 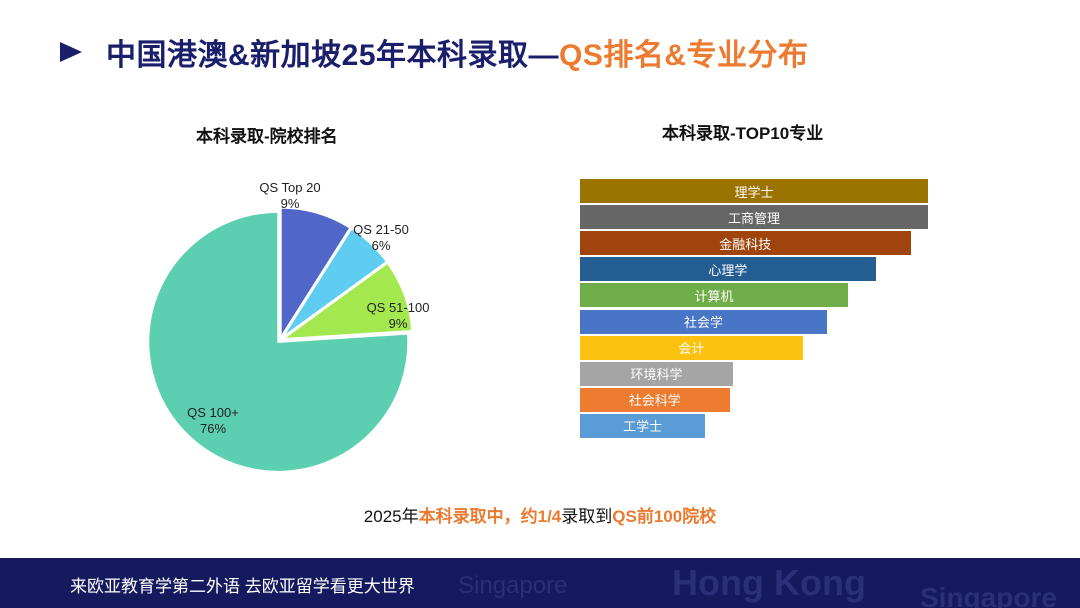 What do you see at coordinates (242, 586) in the screenshot?
I see `footer-slogan: 来欧亚教育学第二外语 去欧亚留学看更大世界` at bounding box center [242, 586].